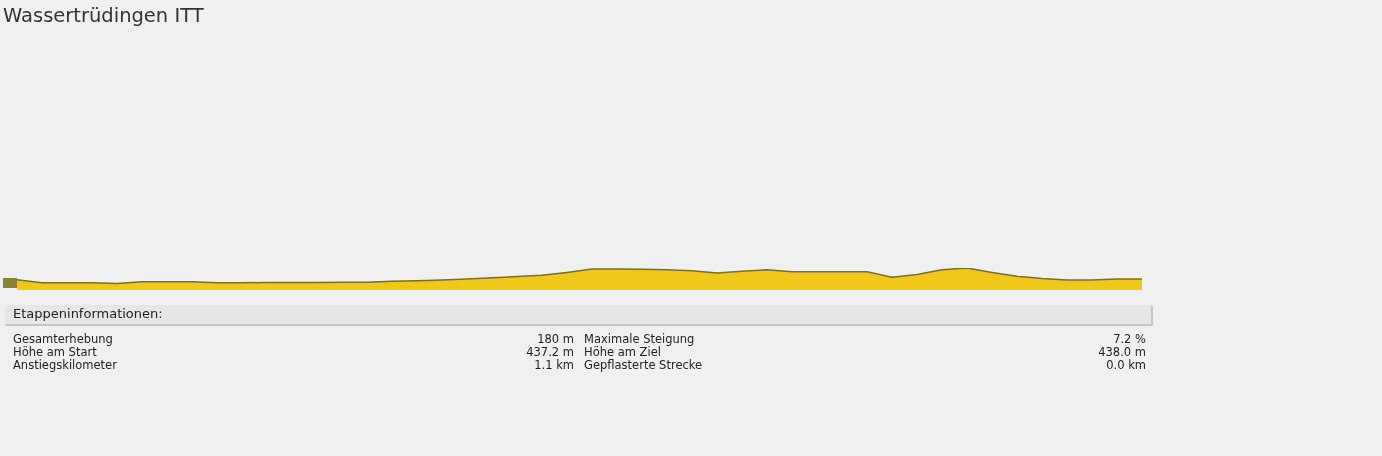  What do you see at coordinates (88, 314) in the screenshot?
I see `text: Etappeninformationen:` at bounding box center [88, 314].